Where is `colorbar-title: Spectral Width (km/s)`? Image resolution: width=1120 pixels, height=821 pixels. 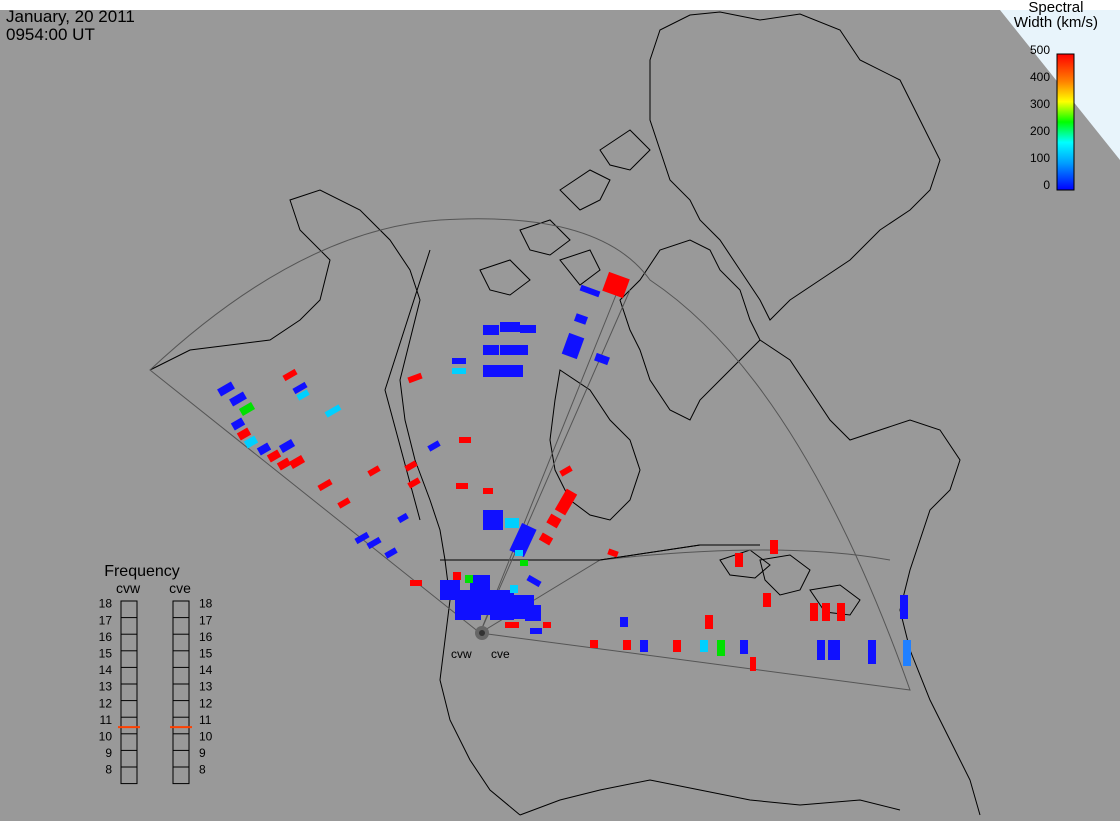 colorbar-title: Spectral Width (km/s) is located at coordinates (1056, 15).